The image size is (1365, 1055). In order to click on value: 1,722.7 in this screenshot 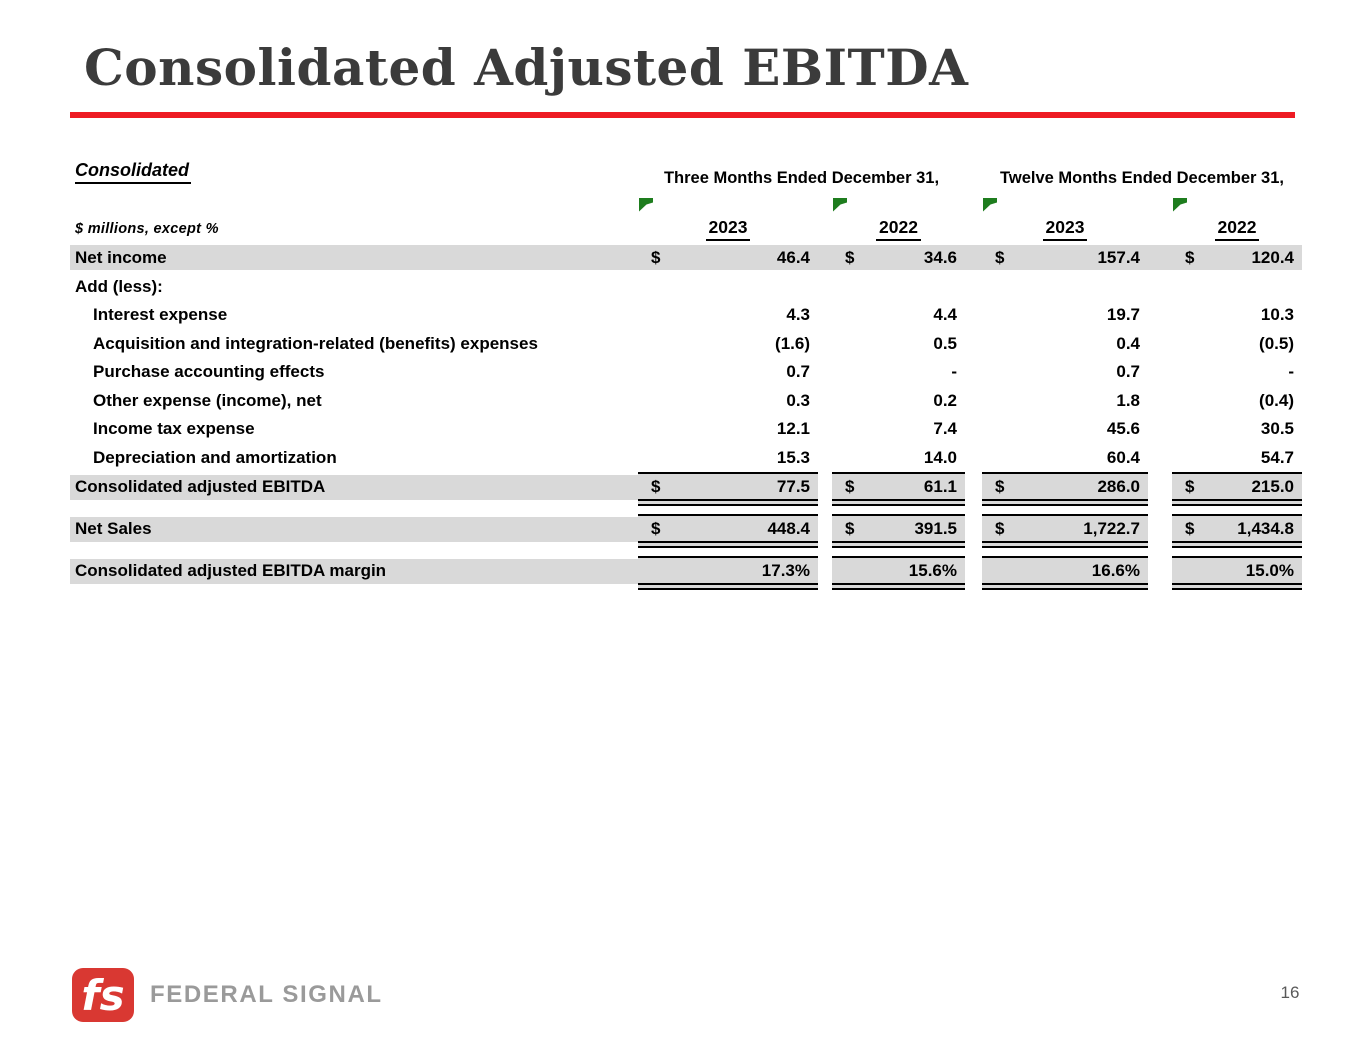, I will do `click(1111, 528)`.